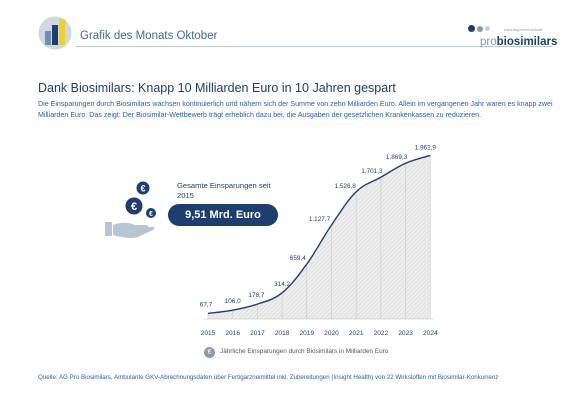 Image resolution: width=586 pixels, height=414 pixels. I want to click on data-label-2018: 314,2, so click(282, 284).